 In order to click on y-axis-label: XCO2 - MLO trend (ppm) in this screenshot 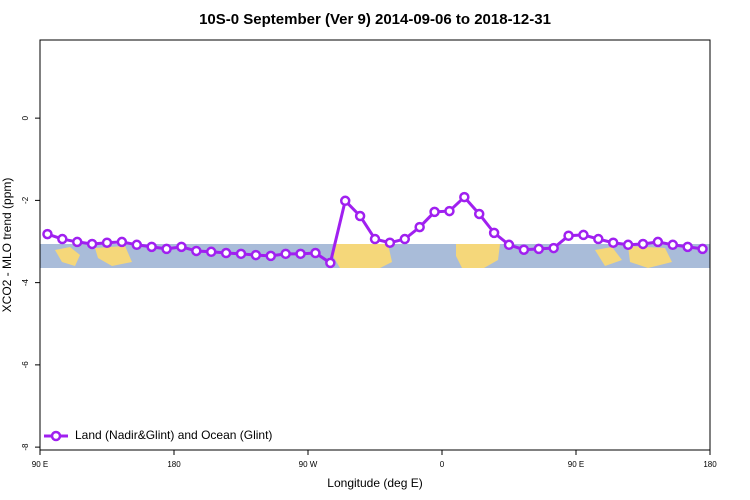, I will do `click(7, 245)`.